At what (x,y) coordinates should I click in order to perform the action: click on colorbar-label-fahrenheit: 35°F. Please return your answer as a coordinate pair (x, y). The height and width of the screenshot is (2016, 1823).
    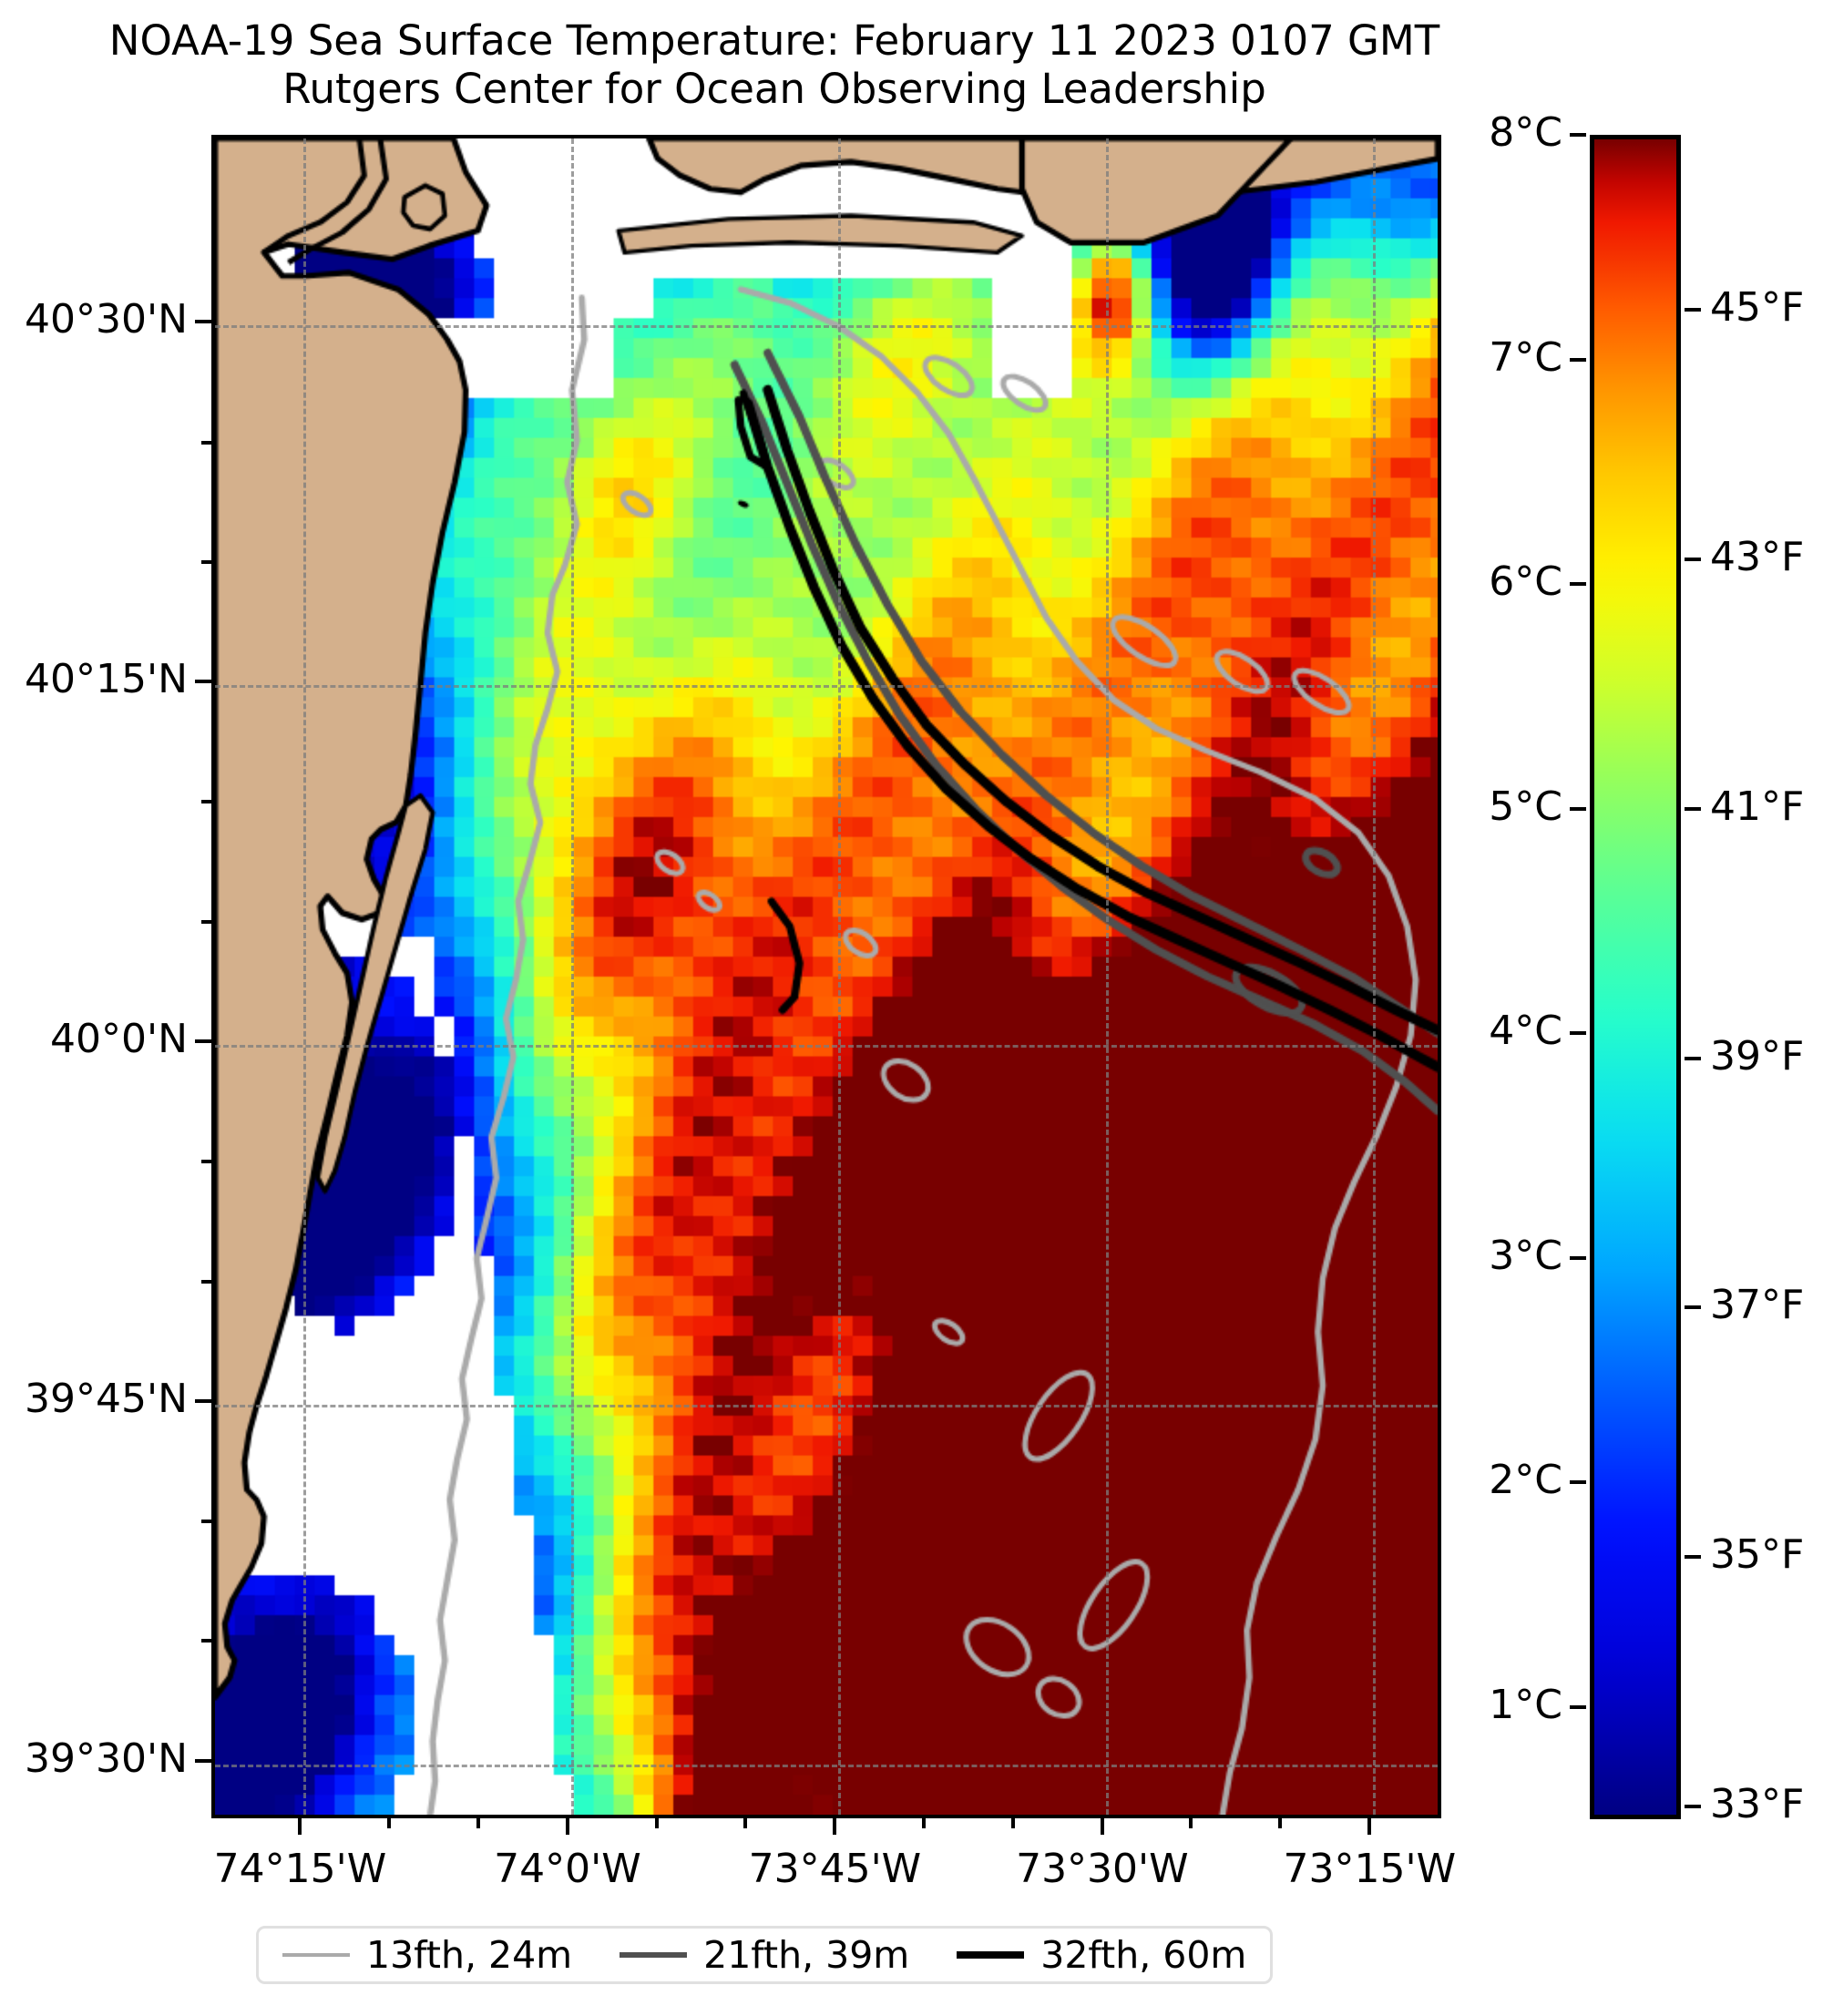
    Looking at the image, I should click on (1757, 1555).